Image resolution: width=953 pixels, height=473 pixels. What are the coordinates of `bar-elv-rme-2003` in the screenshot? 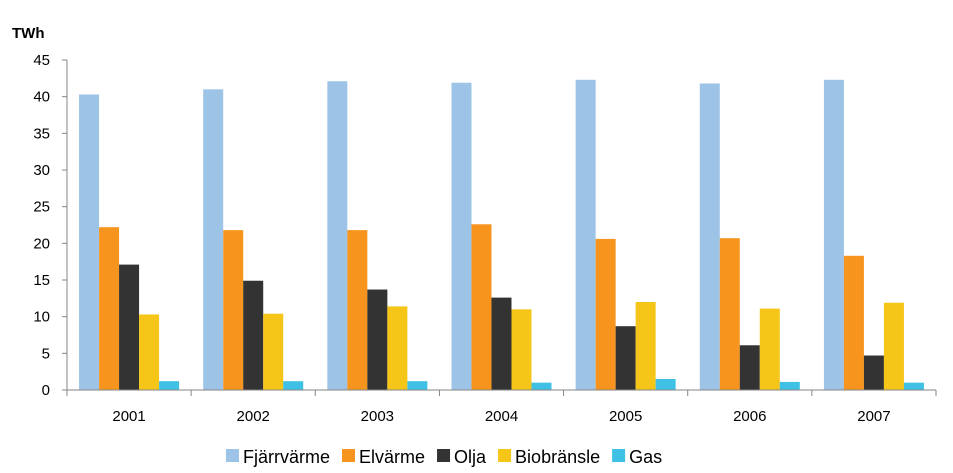 It's located at (357, 310).